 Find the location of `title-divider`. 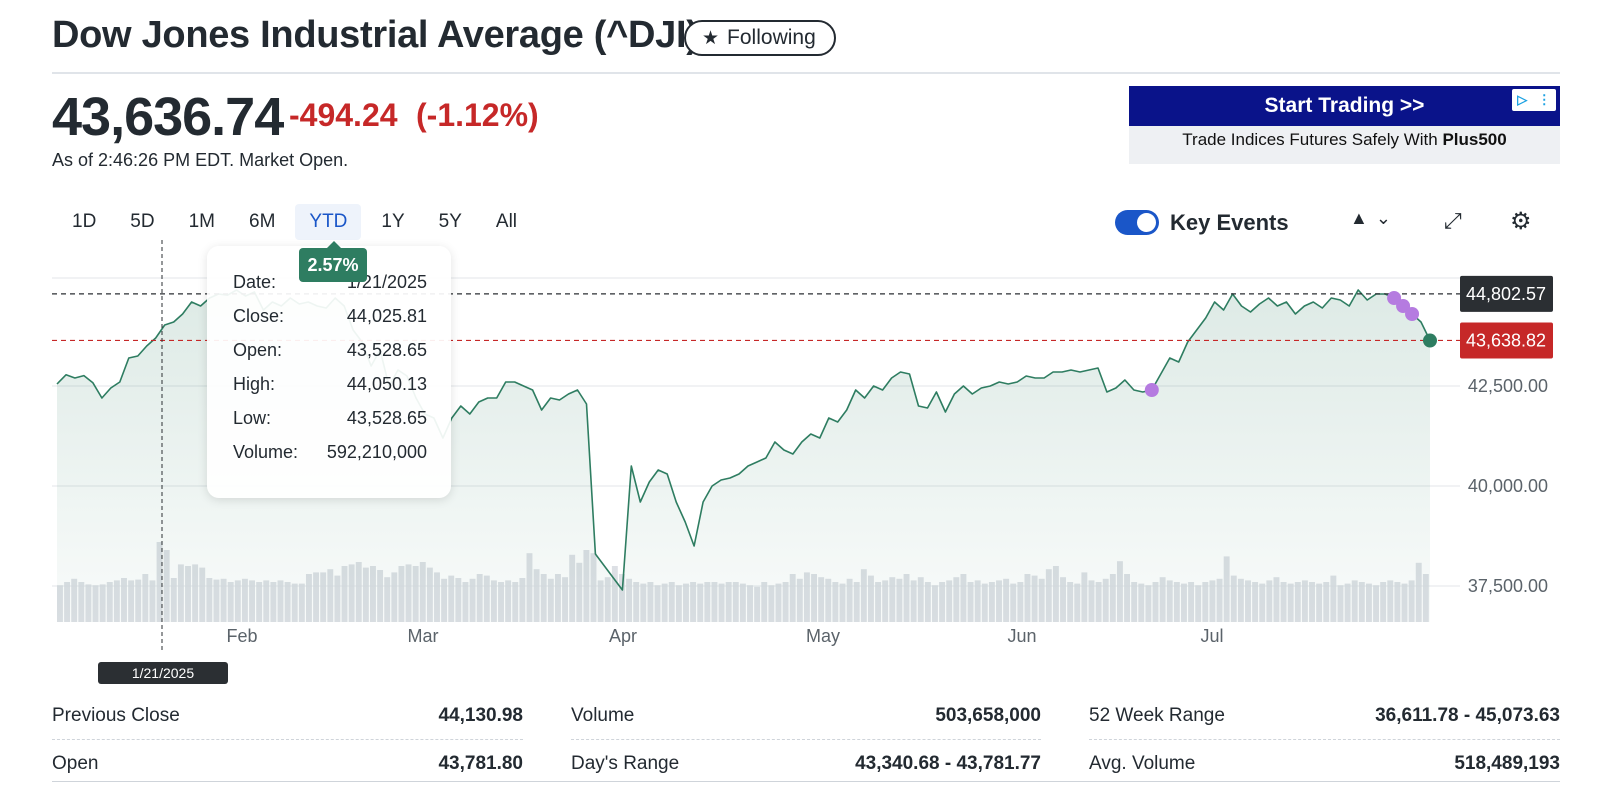

title-divider is located at coordinates (806, 73).